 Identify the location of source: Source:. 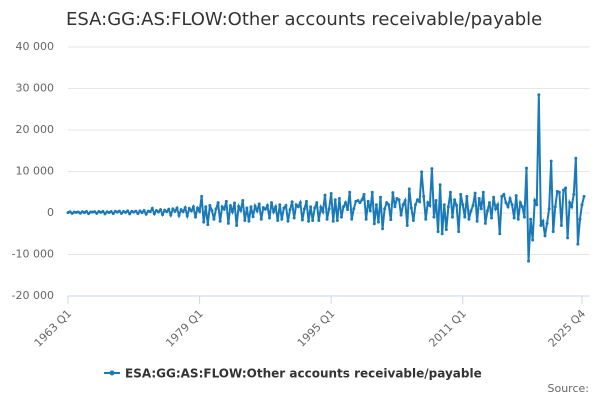
(569, 388).